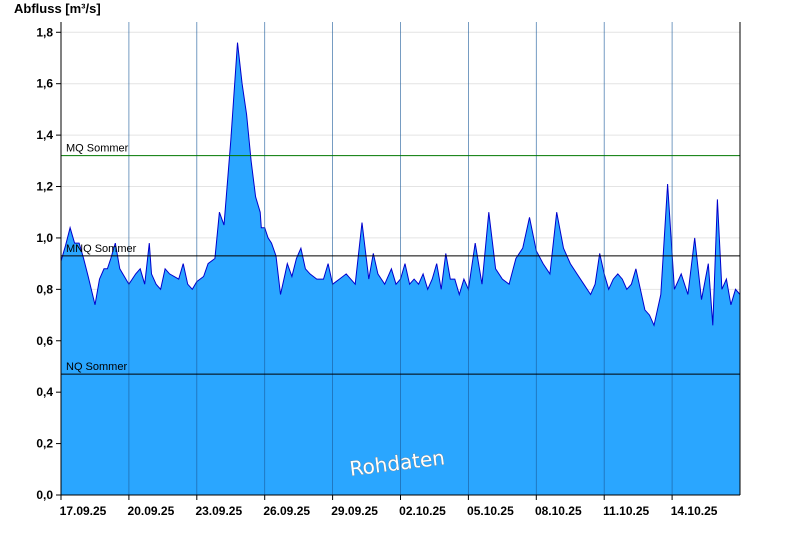 The width and height of the screenshot is (800, 550). I want to click on x-tick-label: 29.09.25, so click(354, 511).